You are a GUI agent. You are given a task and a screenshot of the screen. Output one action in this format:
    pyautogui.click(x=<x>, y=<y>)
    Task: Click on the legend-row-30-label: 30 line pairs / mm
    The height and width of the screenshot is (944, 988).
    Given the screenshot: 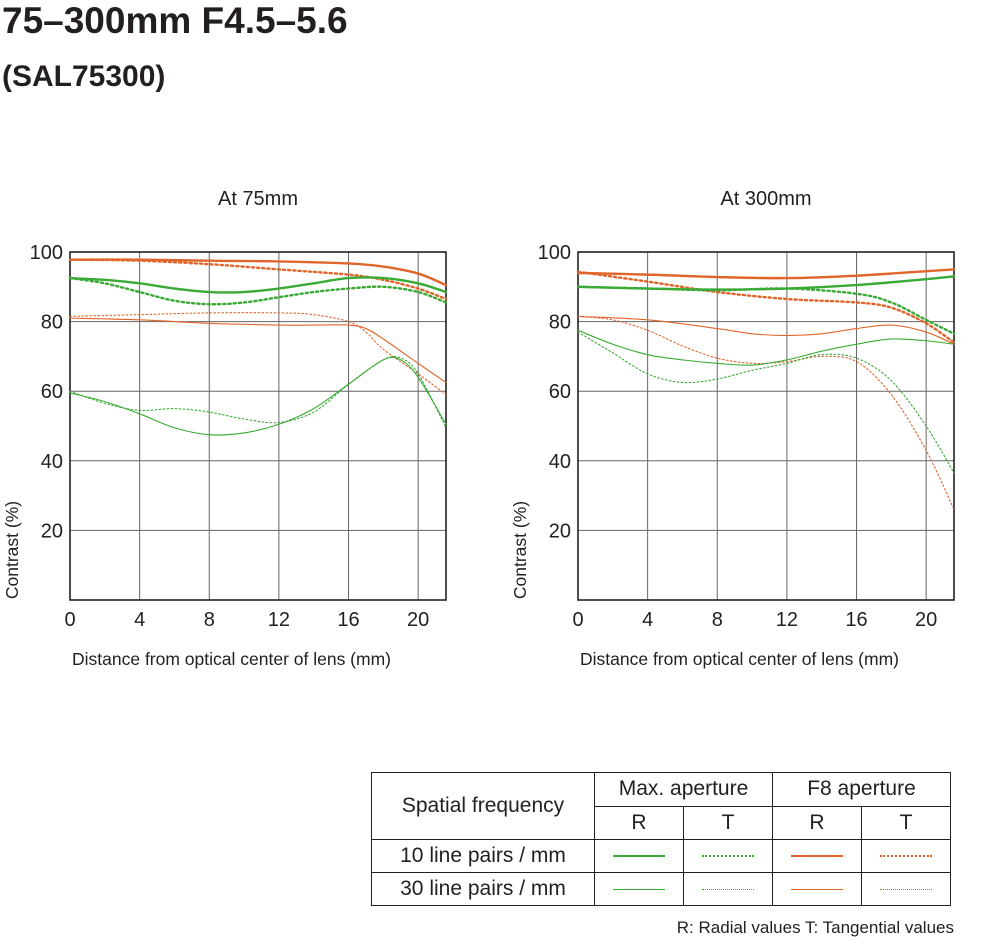 What is the action you would take?
    pyautogui.click(x=483, y=889)
    